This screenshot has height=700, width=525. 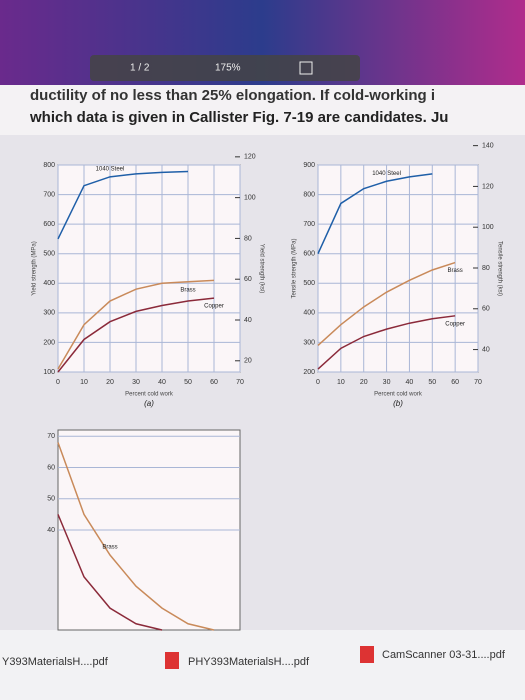 I want to click on caption: (b), so click(x=398, y=403).